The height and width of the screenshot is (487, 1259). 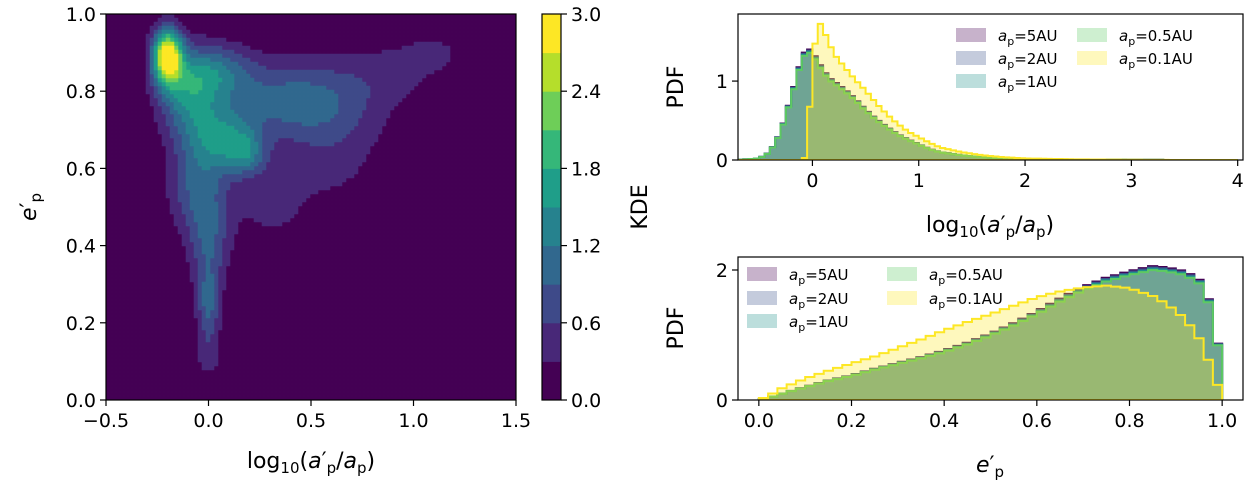 I want to click on x-tick-label: 0.4, so click(x=944, y=421).